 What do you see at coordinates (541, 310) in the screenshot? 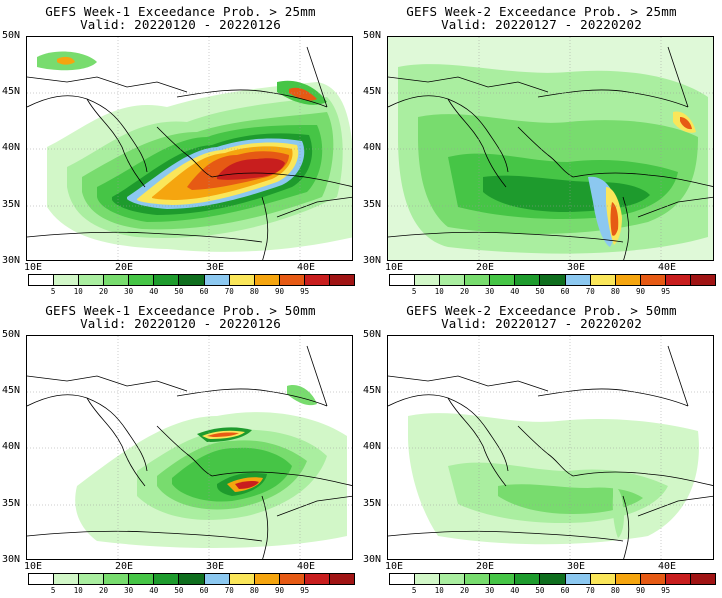
I see `panel-title: GEFS Week-2 Exceedance Prob. > 50mm` at bounding box center [541, 310].